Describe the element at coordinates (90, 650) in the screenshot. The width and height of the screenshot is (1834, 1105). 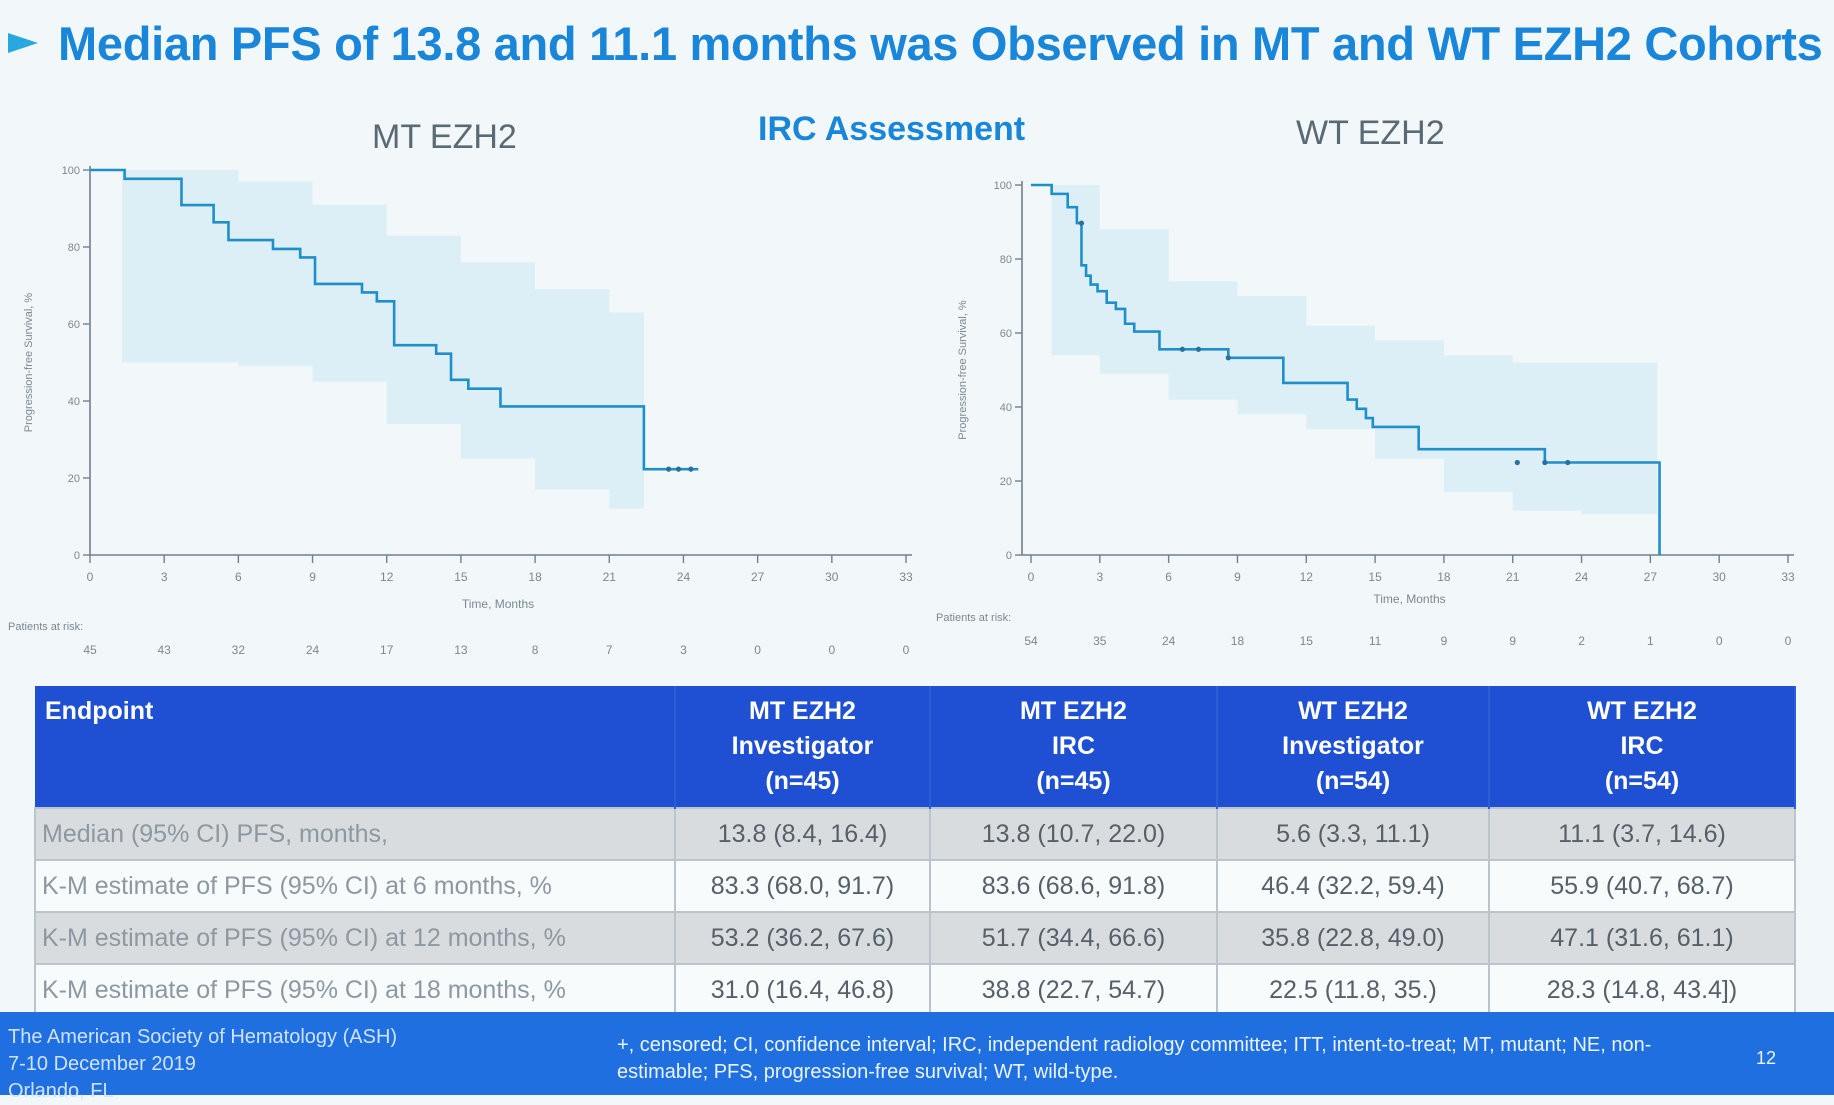
I see `mt-risk-count: 45` at that location.